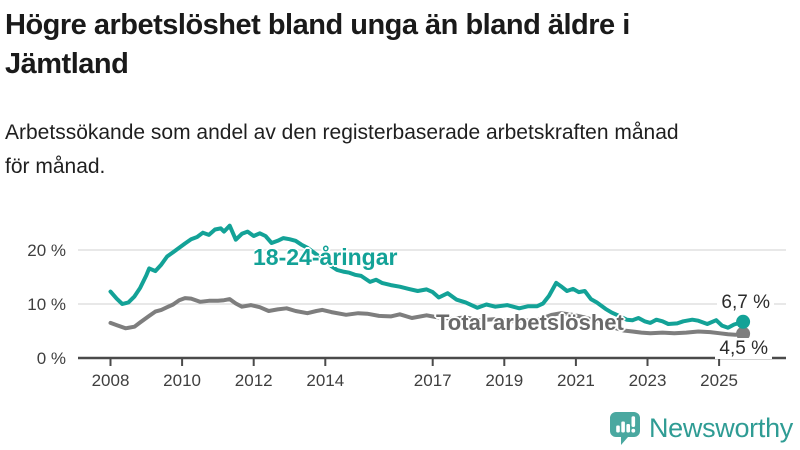 This screenshot has height=450, width=800. I want to click on exclamation-icon-dot, so click(633, 430).